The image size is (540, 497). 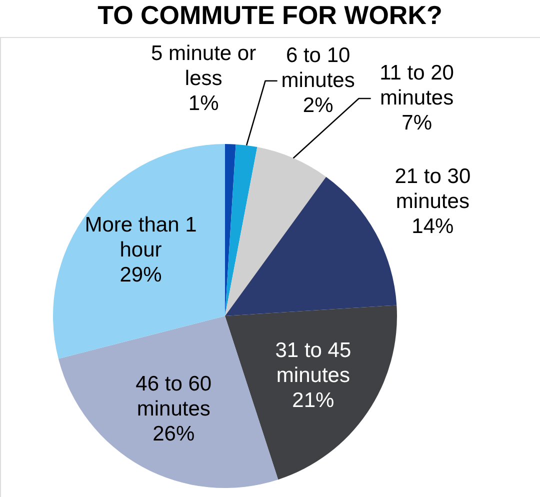 What do you see at coordinates (318, 68) in the screenshot?
I see `slice-label: 6 to 10 minutes` at bounding box center [318, 68].